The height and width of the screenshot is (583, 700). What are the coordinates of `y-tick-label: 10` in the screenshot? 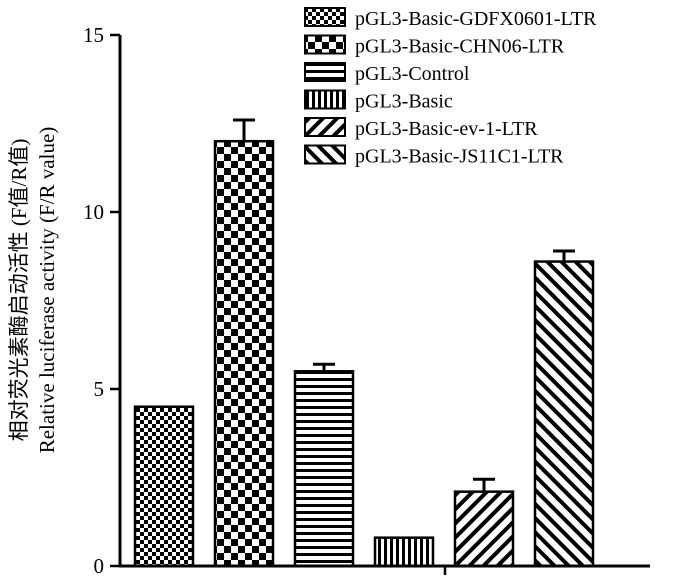 It's located at (93, 212).